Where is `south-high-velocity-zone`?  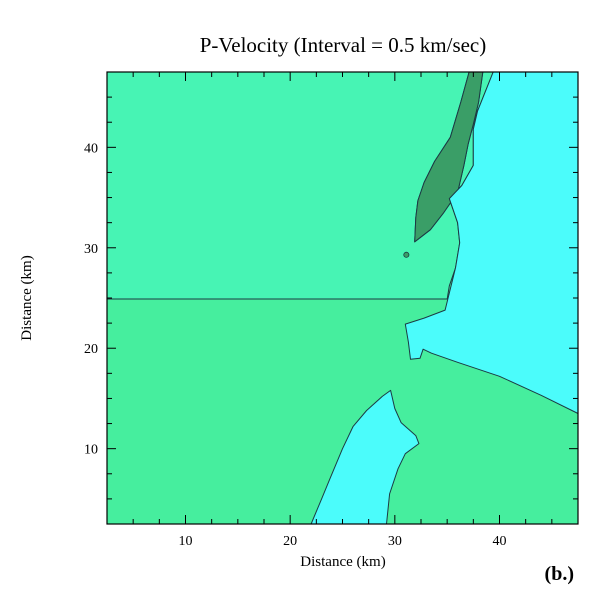
south-high-velocity-zone is located at coordinates (365, 457).